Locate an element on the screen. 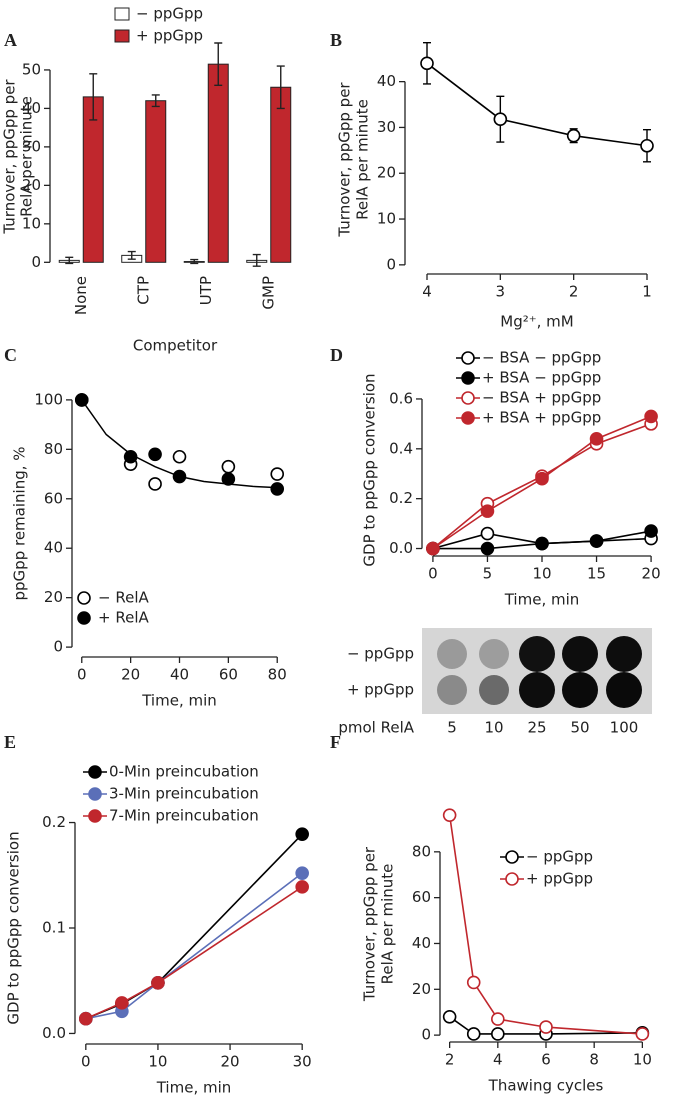 The height and width of the screenshot is (1106, 678). legend-label: − RelA is located at coordinates (123, 598).